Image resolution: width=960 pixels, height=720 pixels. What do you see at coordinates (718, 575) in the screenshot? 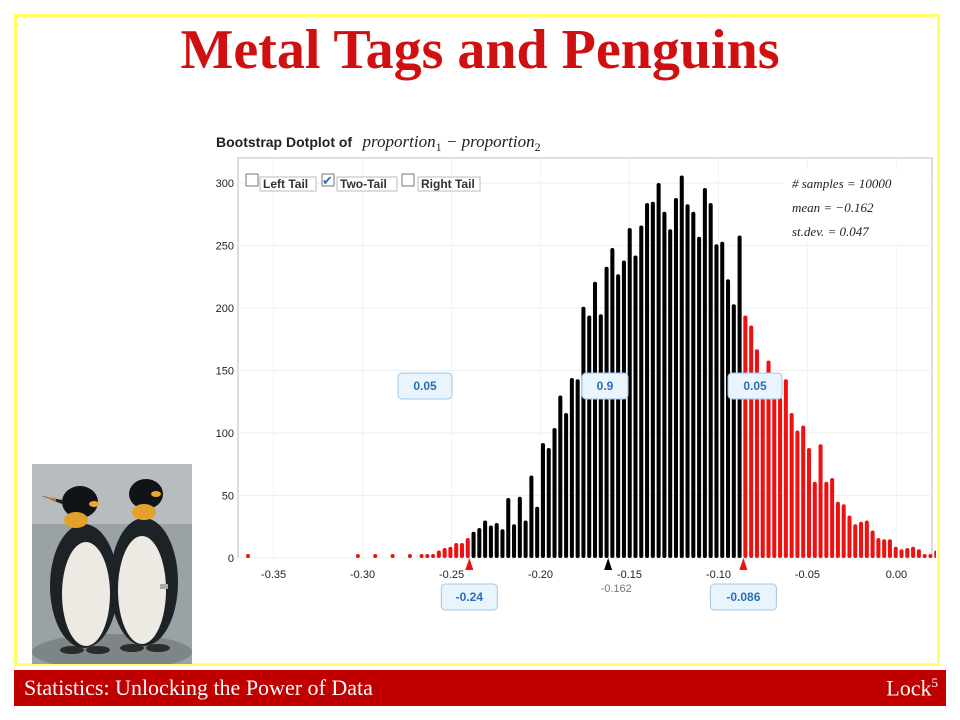
I see `x-tick-label: -0.10` at bounding box center [718, 575].